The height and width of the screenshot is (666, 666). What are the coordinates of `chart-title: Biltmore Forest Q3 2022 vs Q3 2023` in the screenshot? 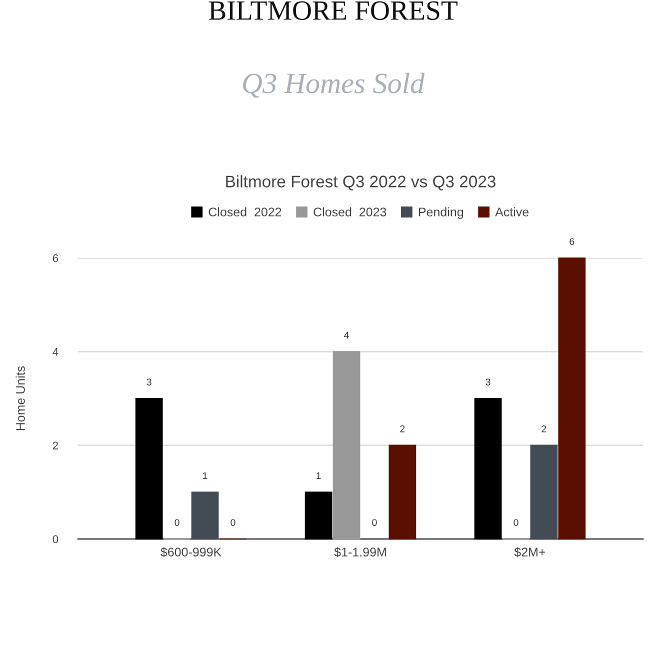 It's located at (361, 182).